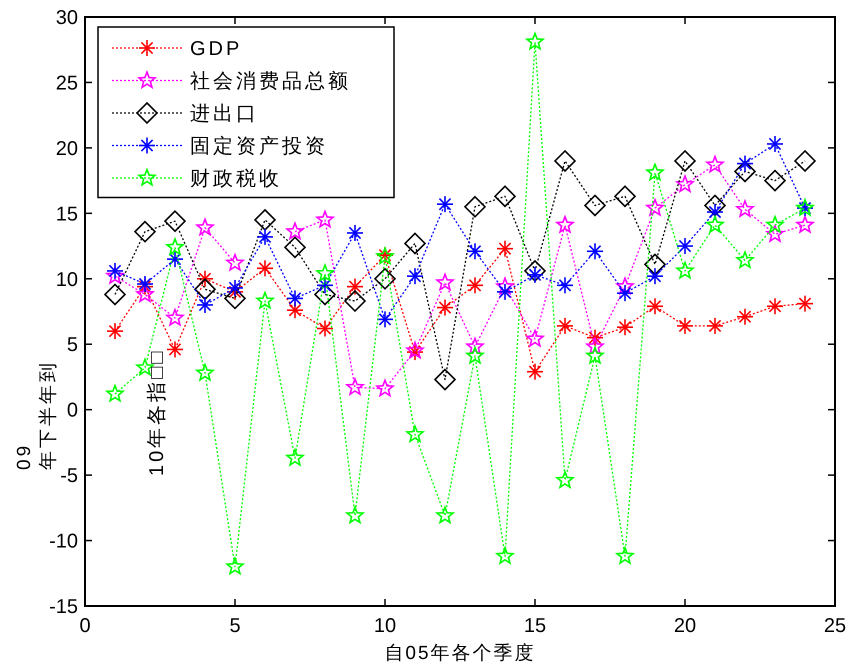 The image size is (848, 663). I want to click on y-tick-label: -5, so click(69, 476).